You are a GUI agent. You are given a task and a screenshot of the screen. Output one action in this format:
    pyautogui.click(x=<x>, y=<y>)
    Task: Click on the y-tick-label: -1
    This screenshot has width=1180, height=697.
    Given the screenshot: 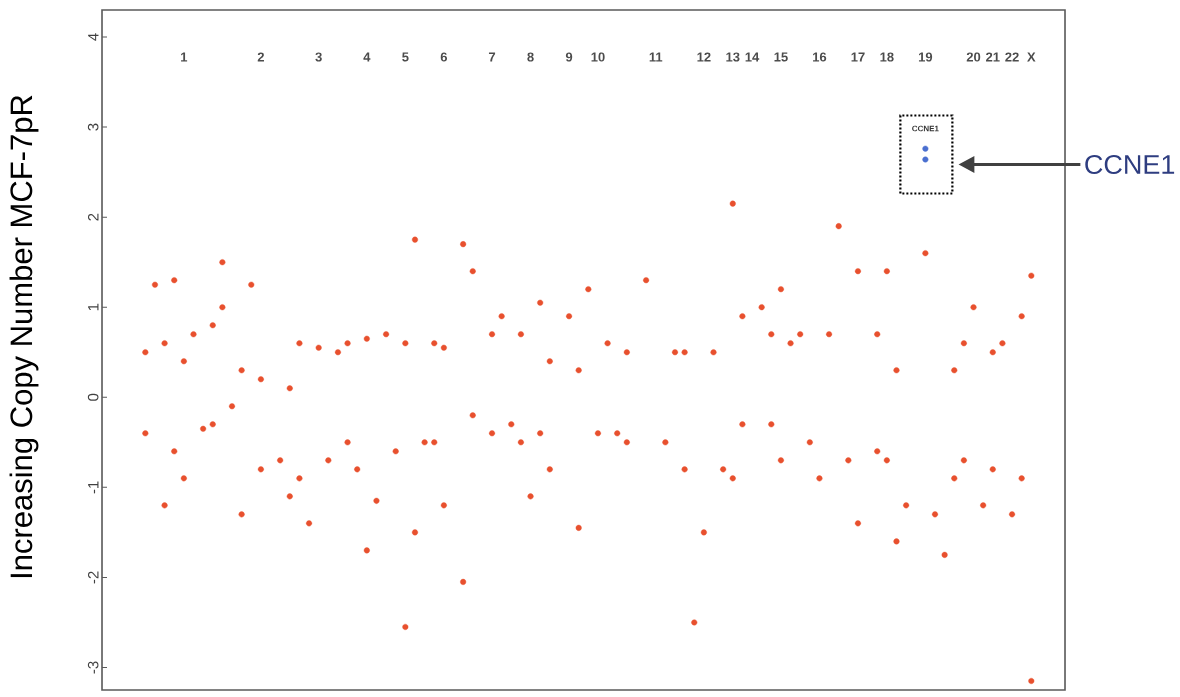 What is the action you would take?
    pyautogui.click(x=93, y=487)
    